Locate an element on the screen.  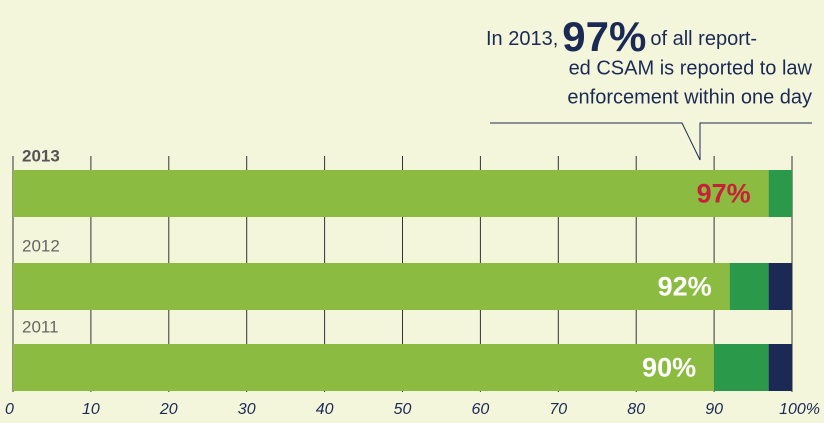
category-label: 2011 is located at coordinates (40, 326).